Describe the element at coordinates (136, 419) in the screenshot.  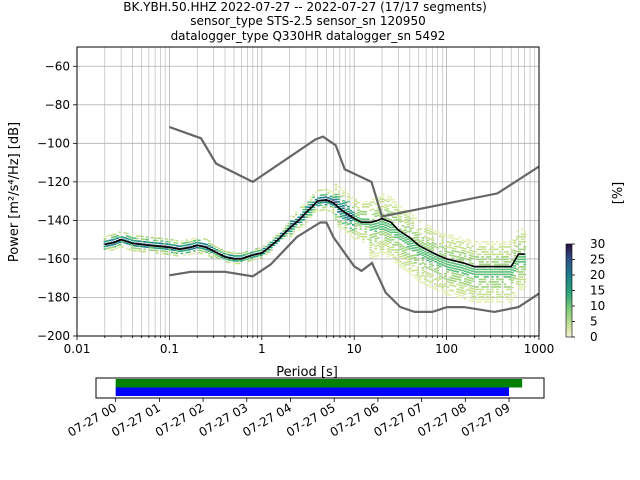
I see `timeline-tick-label: 07-27 01` at that location.